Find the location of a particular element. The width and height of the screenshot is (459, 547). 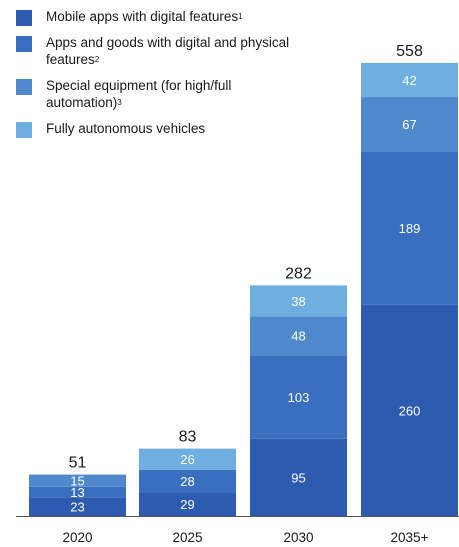

footnote-marker: 1 is located at coordinates (240, 16).